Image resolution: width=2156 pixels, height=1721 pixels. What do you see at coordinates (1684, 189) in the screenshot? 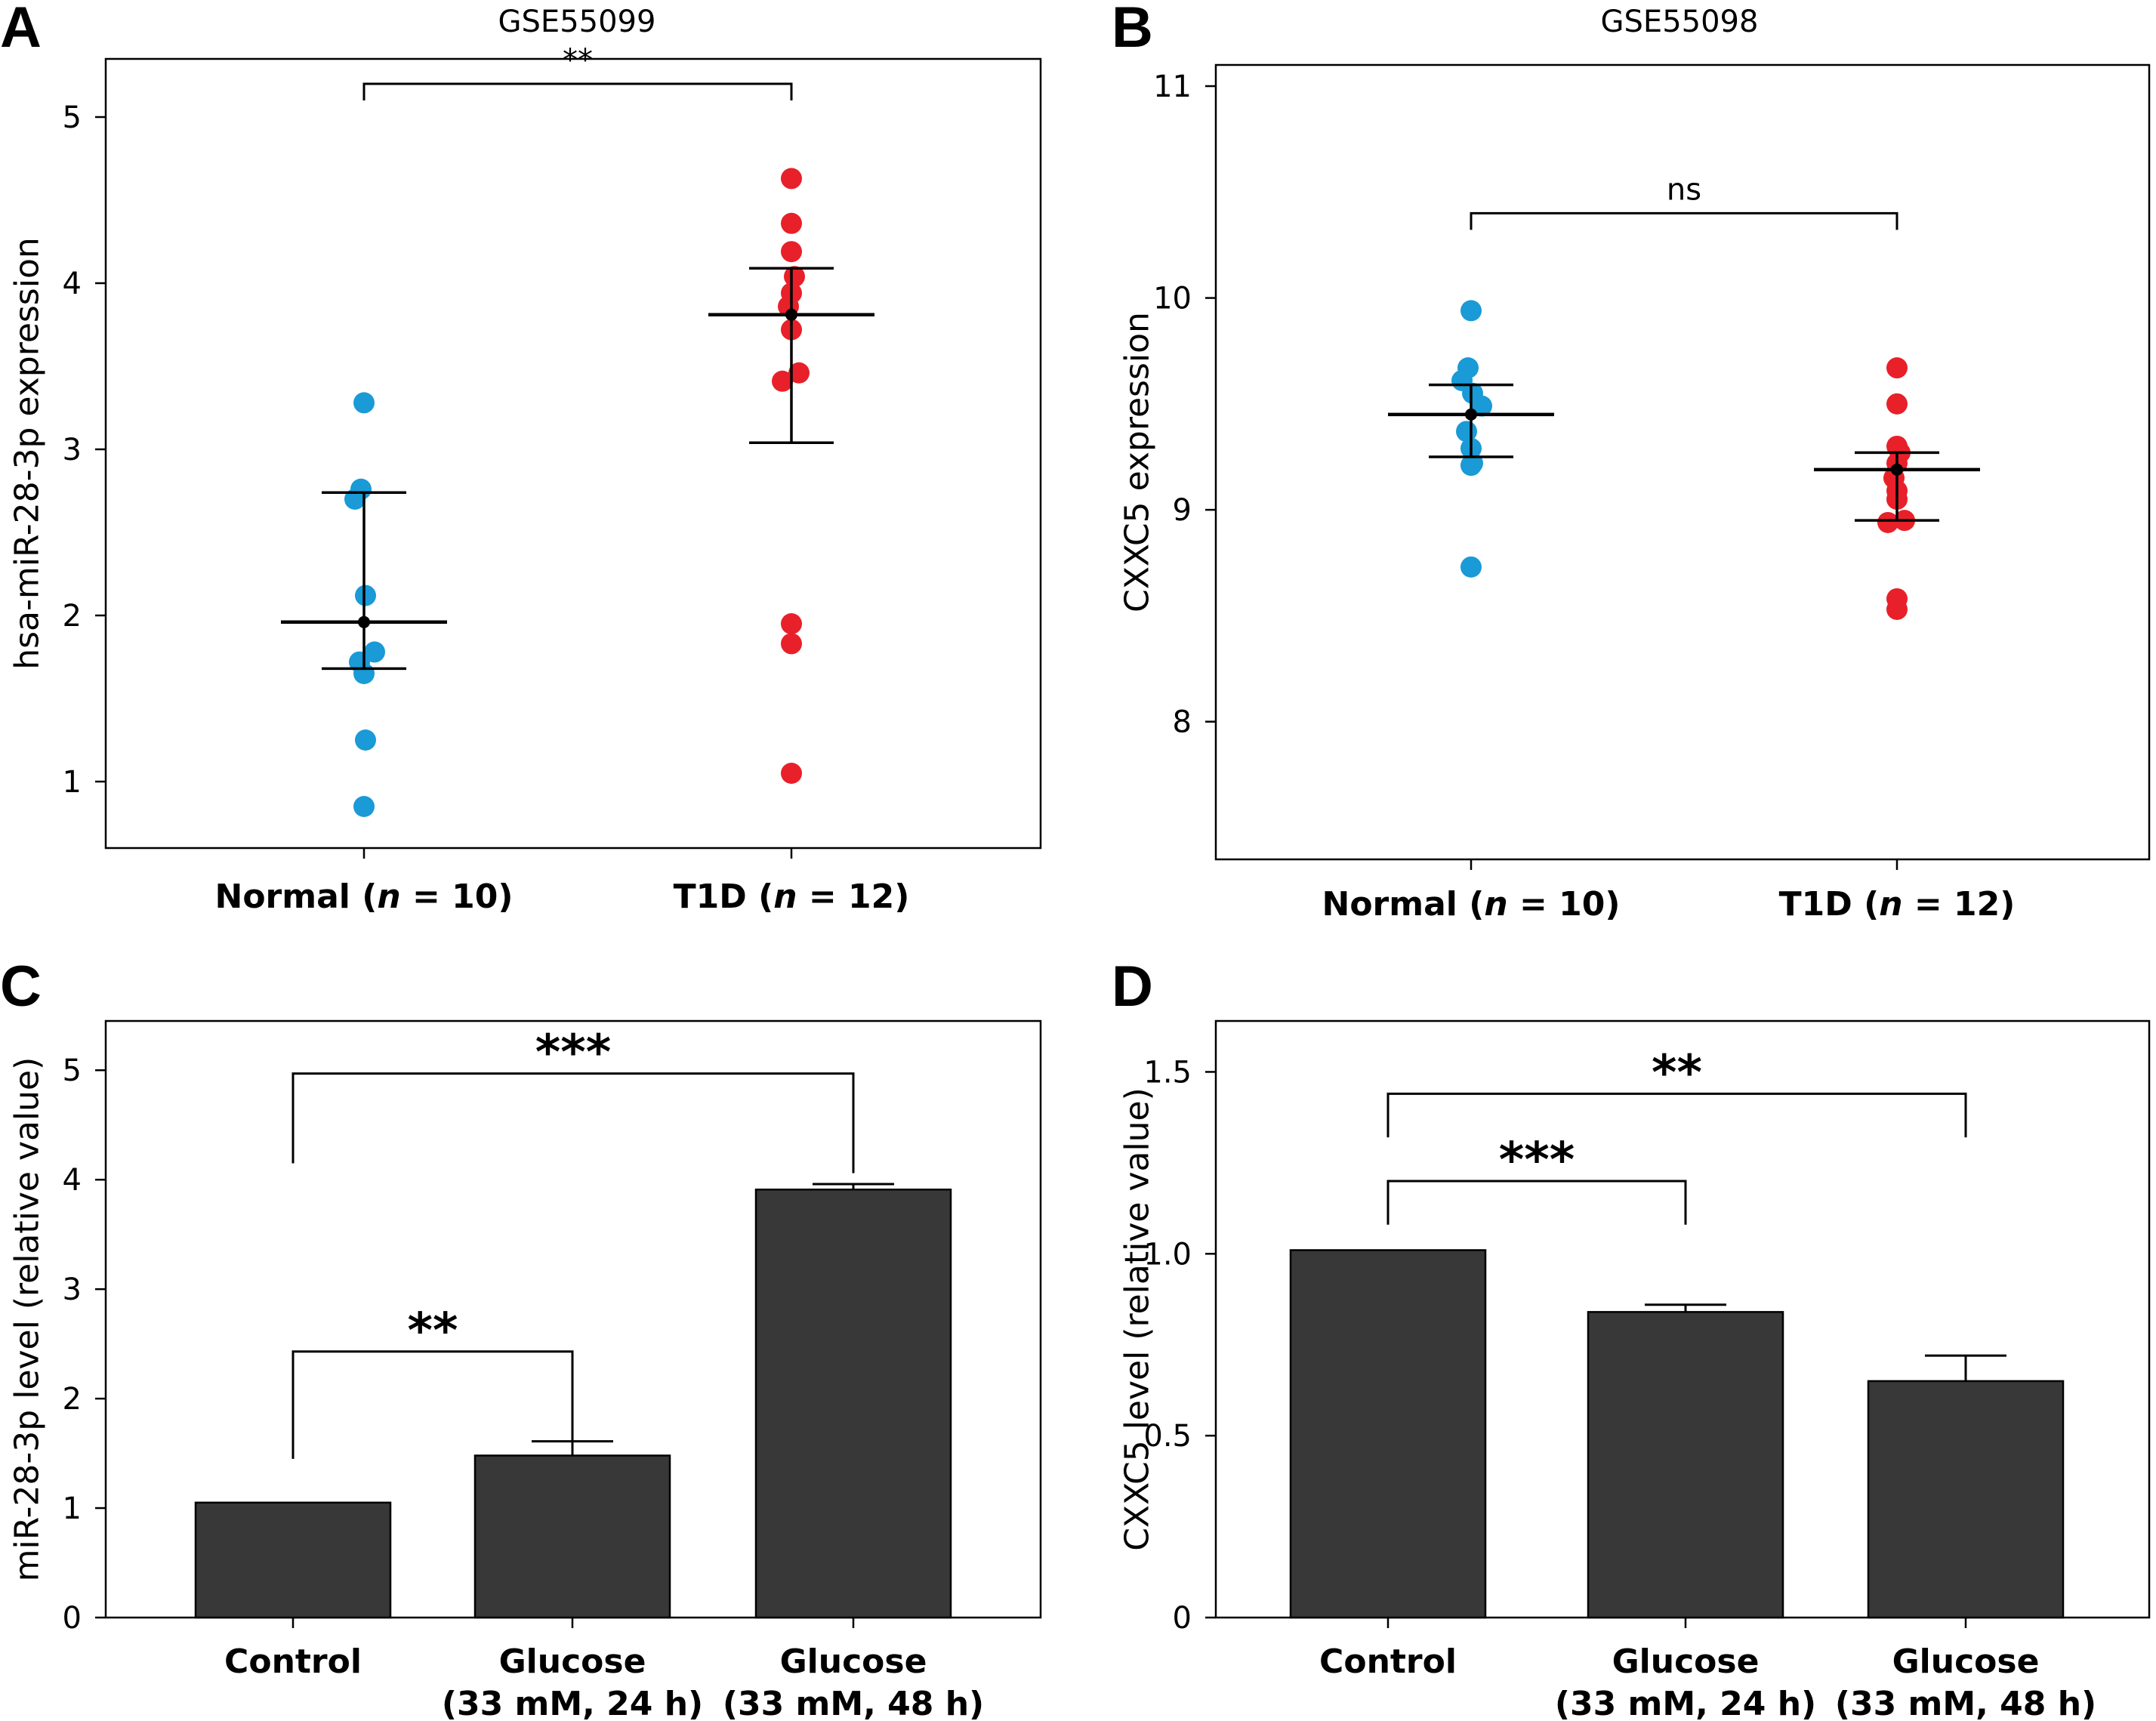
I see `significance-label: ns` at bounding box center [1684, 189].